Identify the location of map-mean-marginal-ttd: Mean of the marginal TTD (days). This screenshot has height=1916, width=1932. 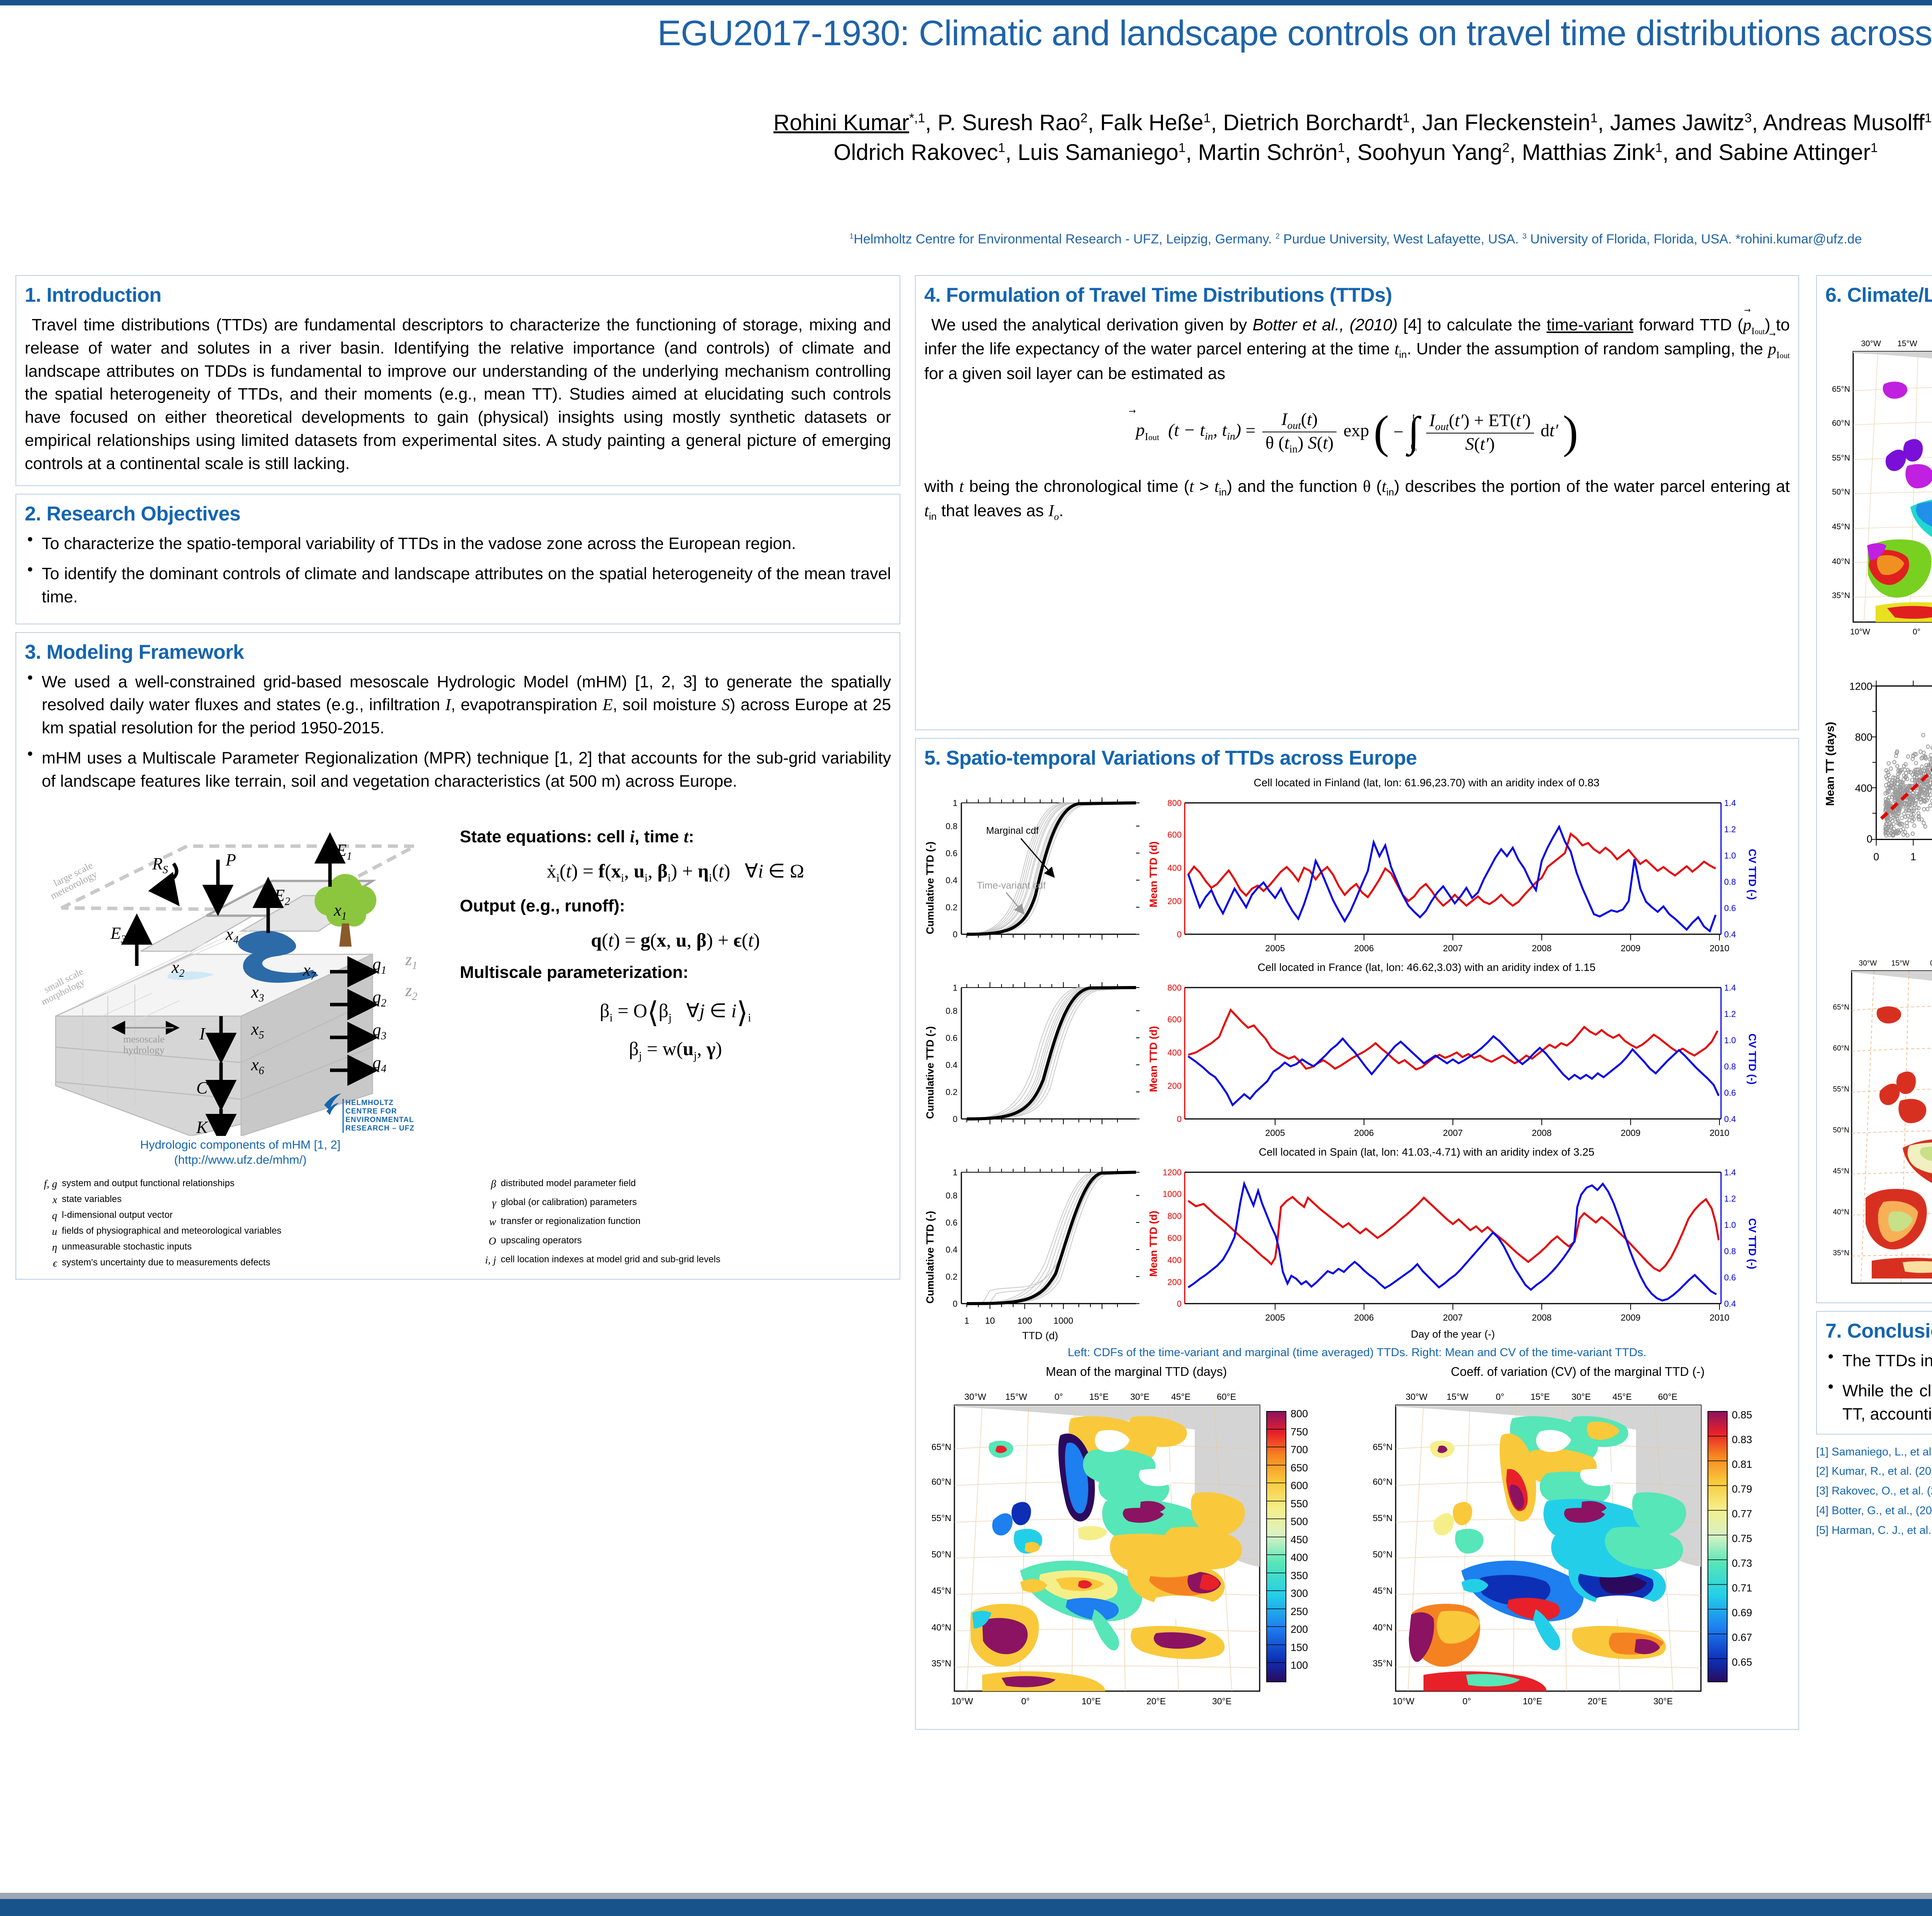
(1136, 1543).